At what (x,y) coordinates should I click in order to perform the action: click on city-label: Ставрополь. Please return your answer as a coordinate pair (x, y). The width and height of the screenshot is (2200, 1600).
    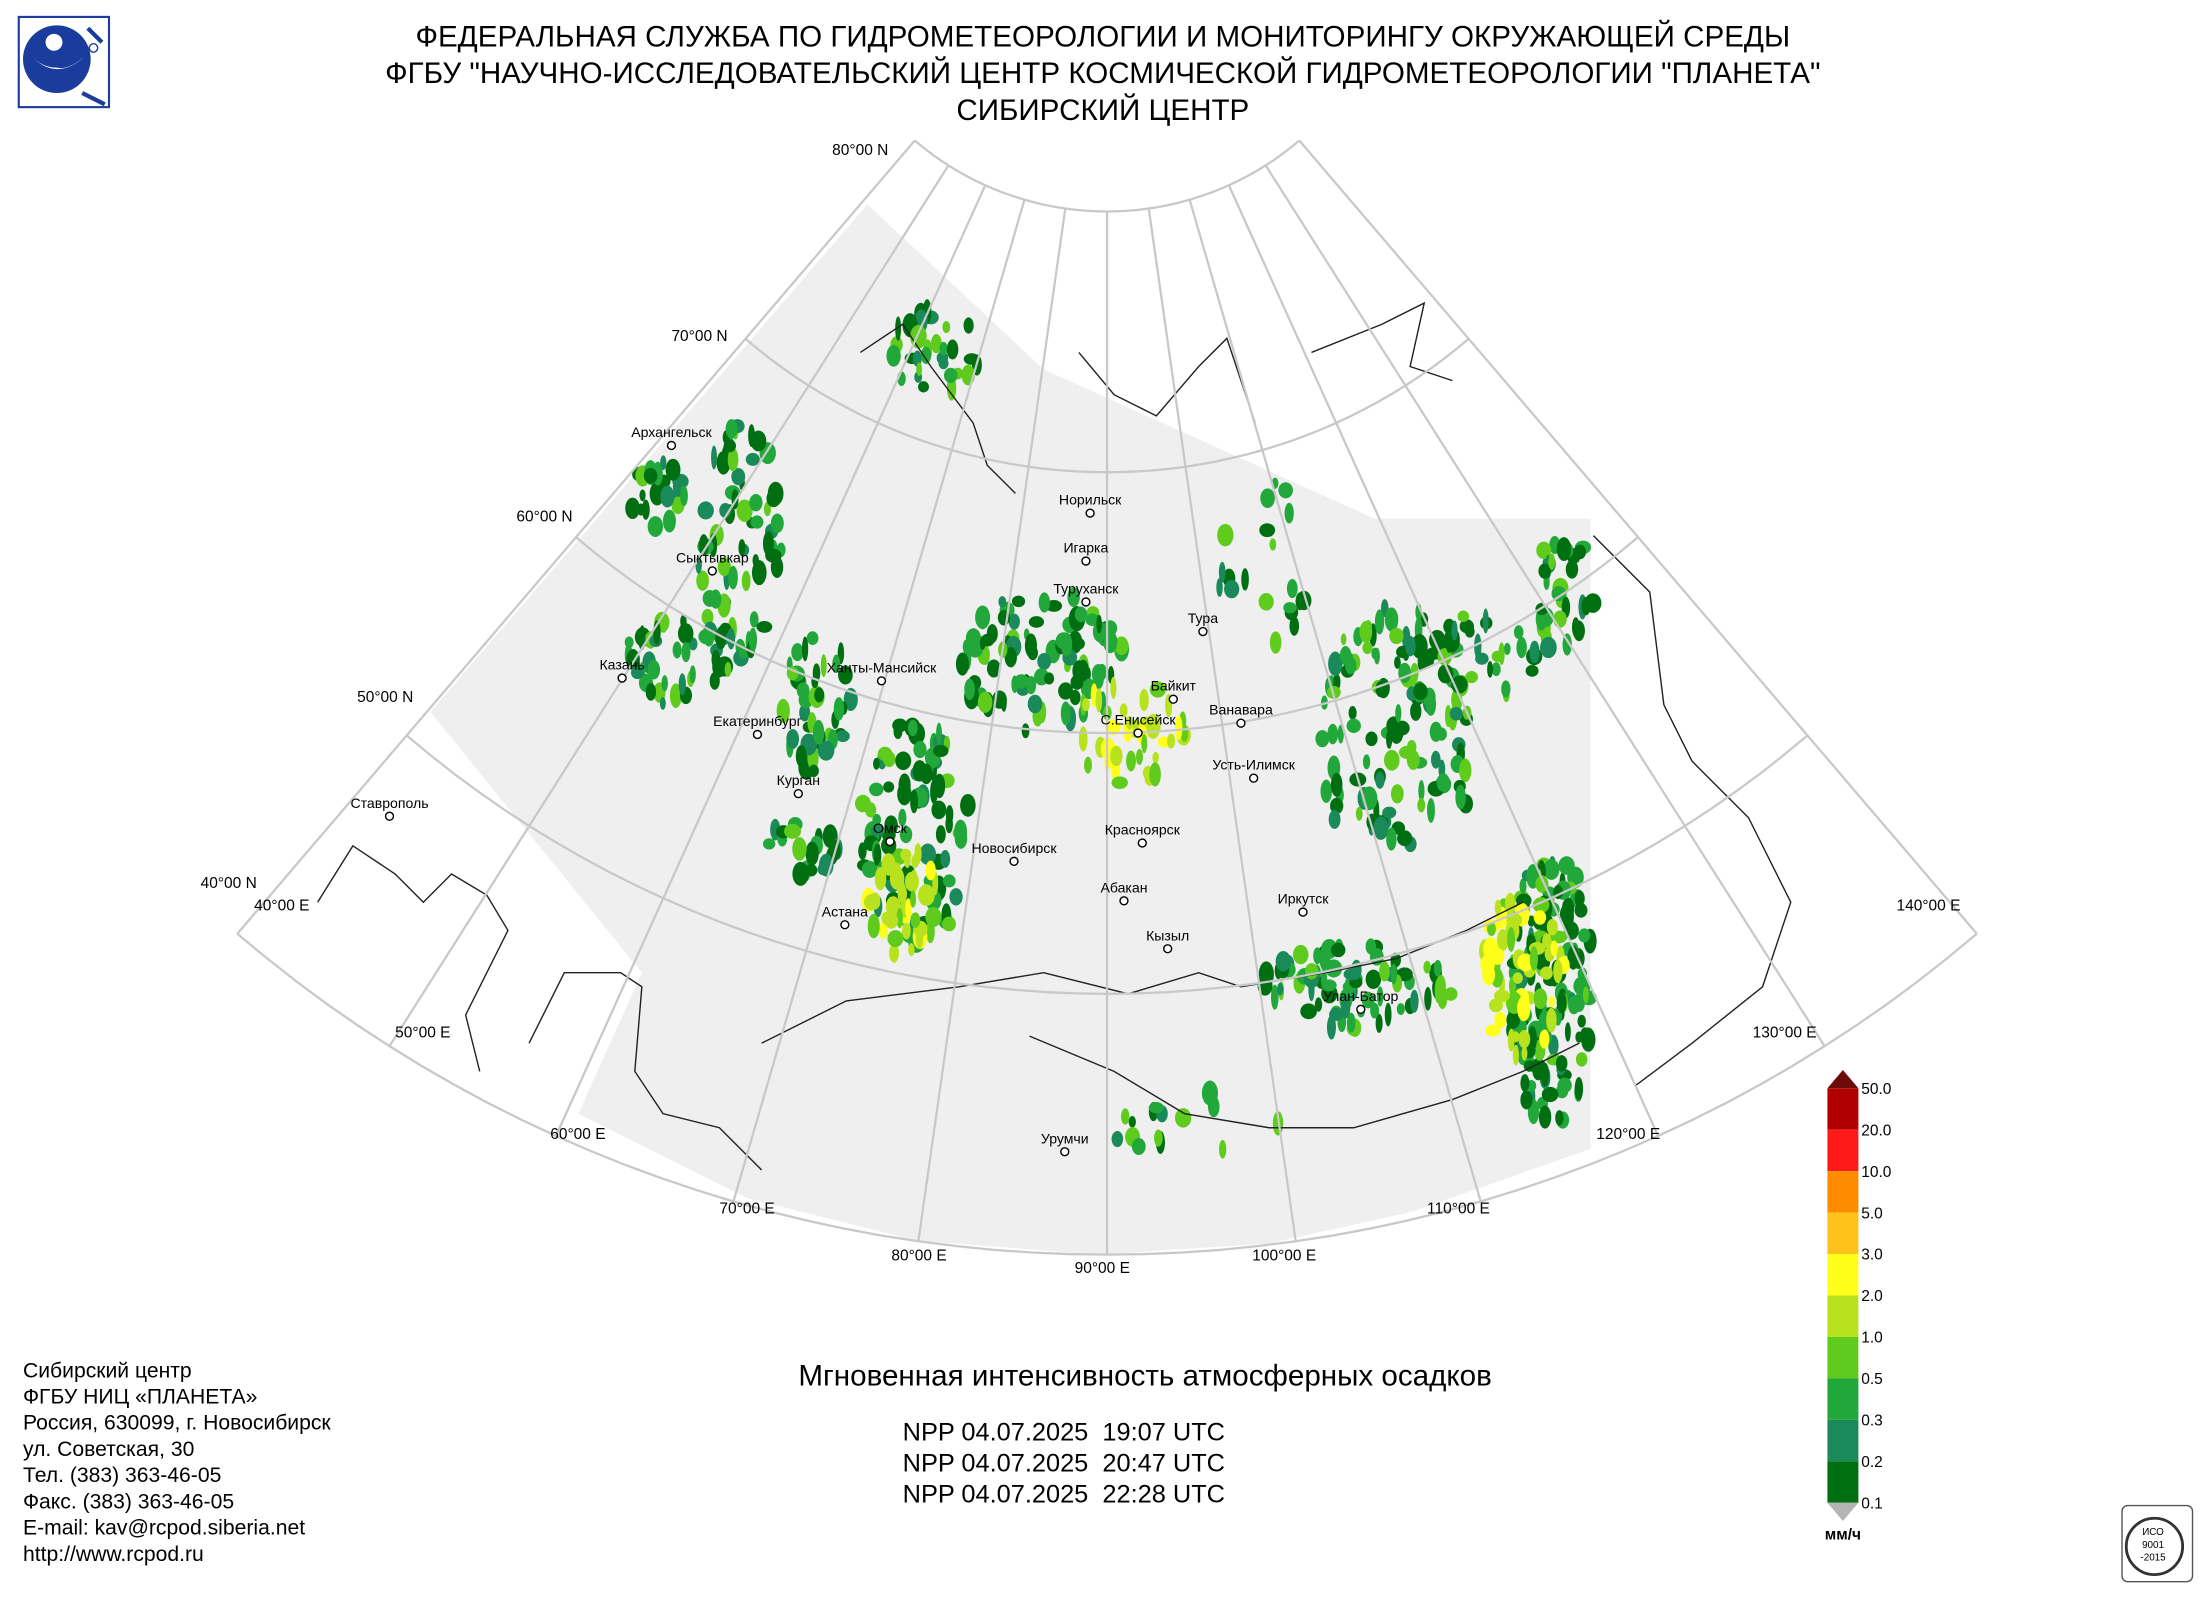
    Looking at the image, I should click on (389, 803).